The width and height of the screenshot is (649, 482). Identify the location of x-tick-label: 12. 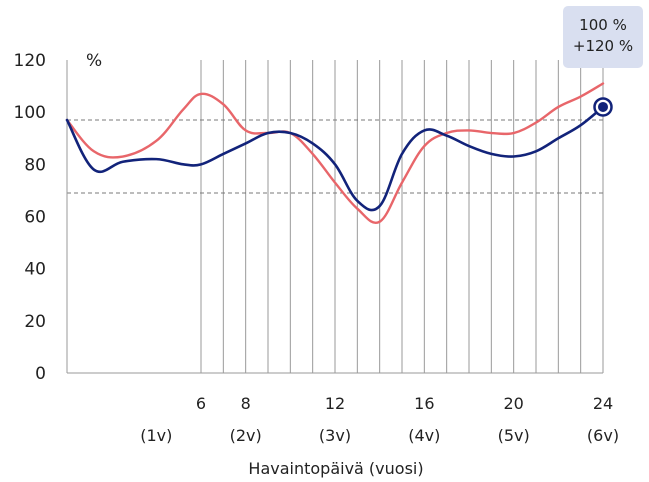
(335, 403).